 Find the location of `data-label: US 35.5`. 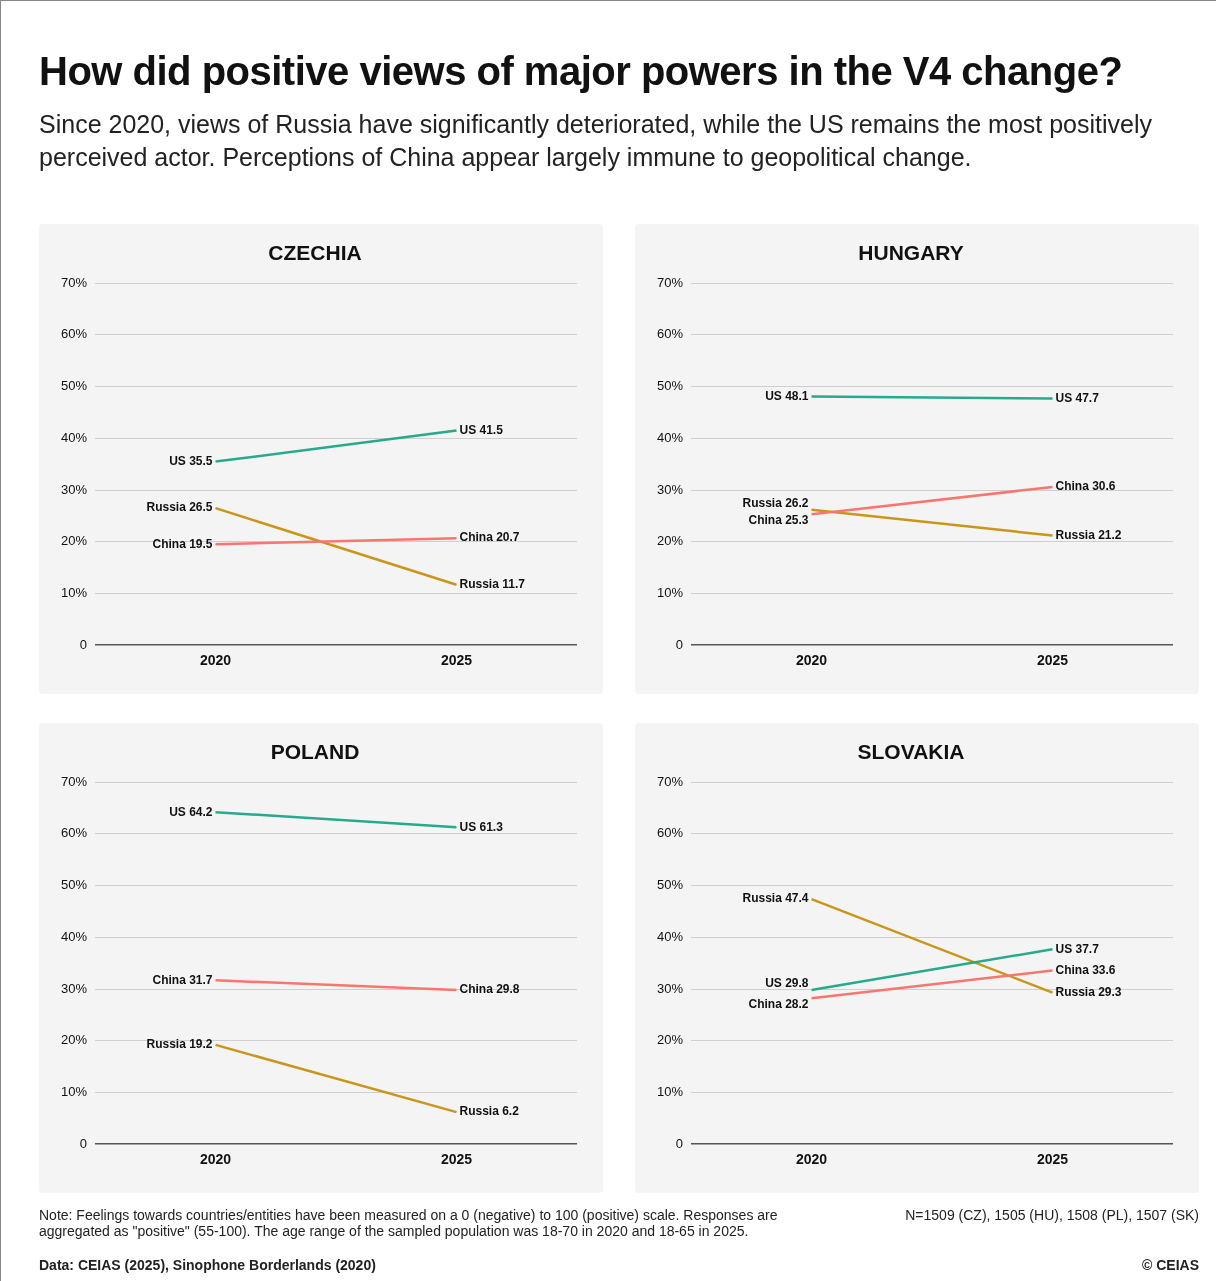

data-label: US 35.5 is located at coordinates (191, 460).